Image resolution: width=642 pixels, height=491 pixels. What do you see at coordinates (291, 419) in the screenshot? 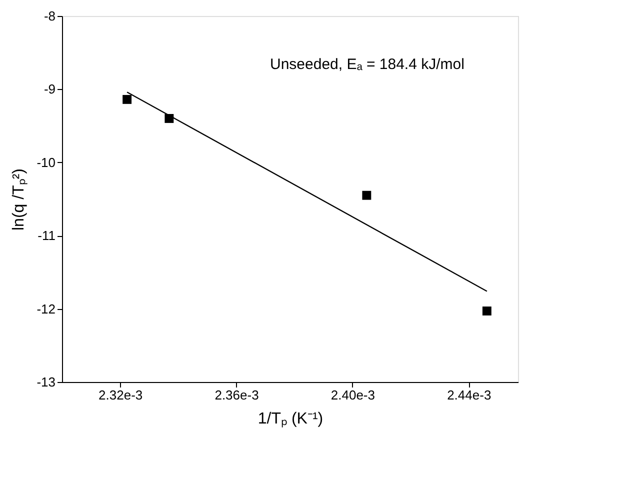
I see `x-axis-title: 1/Tₚ (K⁻¹)` at bounding box center [291, 419].